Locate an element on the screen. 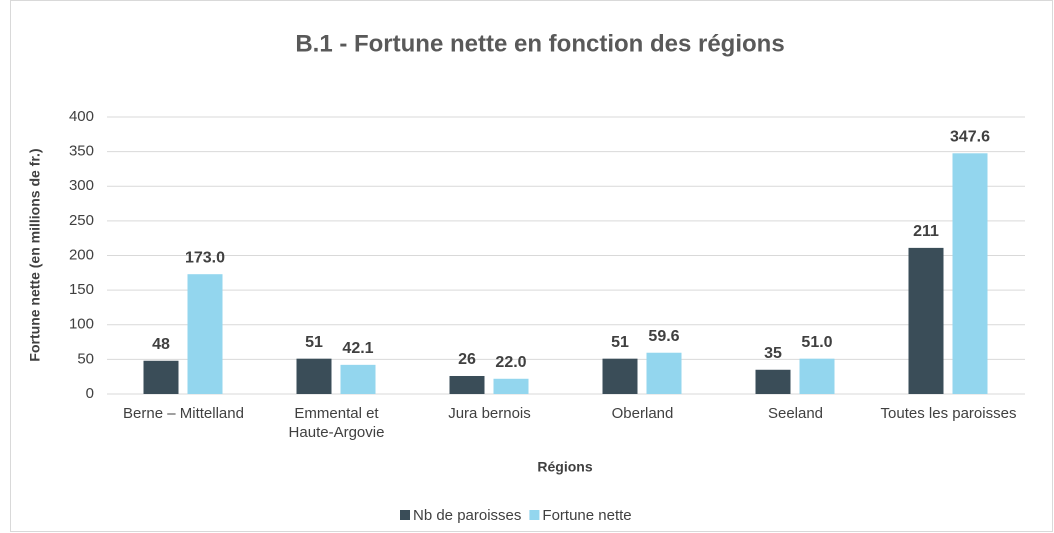  data-label: 51.0 is located at coordinates (816, 342).